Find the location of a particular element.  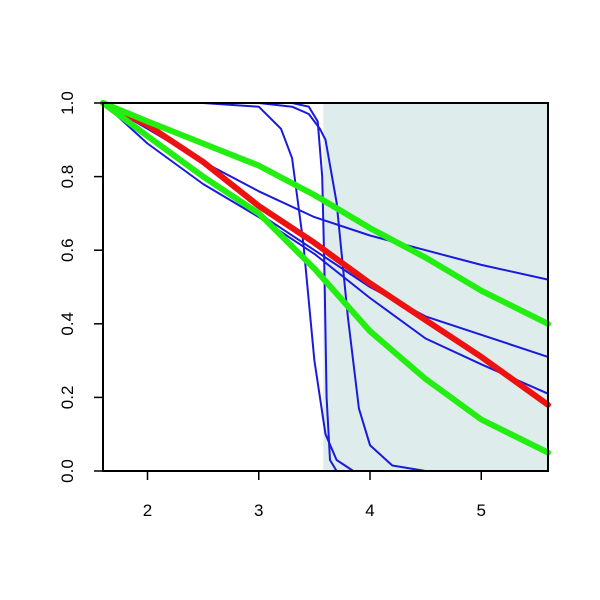

y-tick-label: 0.0 is located at coordinates (67, 471).